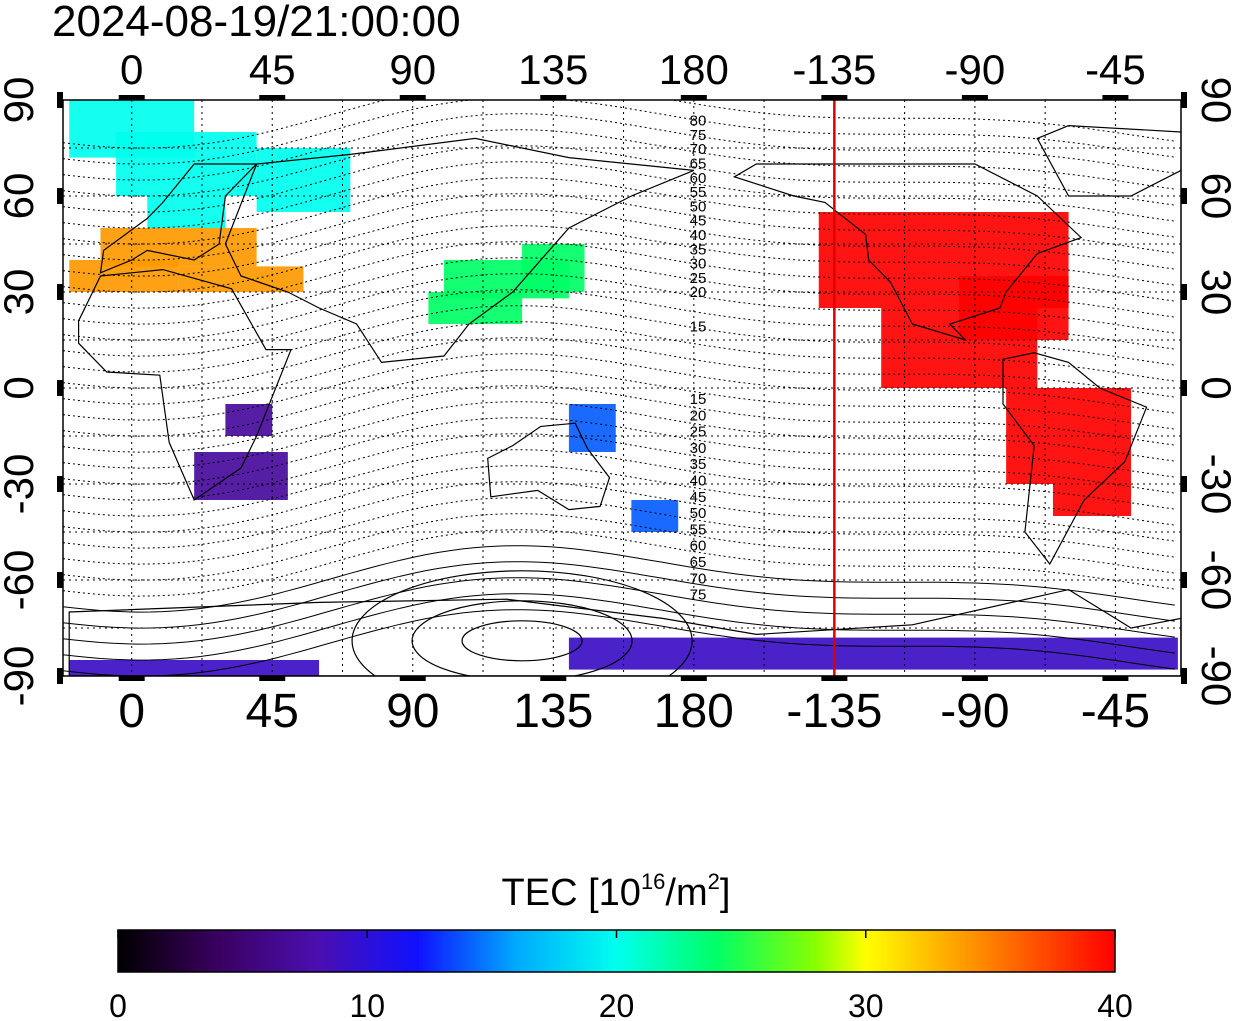 Image resolution: width=1235 pixels, height=1021 pixels. What do you see at coordinates (592, 428) in the screenshot?
I see `tec-patch-australia` at bounding box center [592, 428].